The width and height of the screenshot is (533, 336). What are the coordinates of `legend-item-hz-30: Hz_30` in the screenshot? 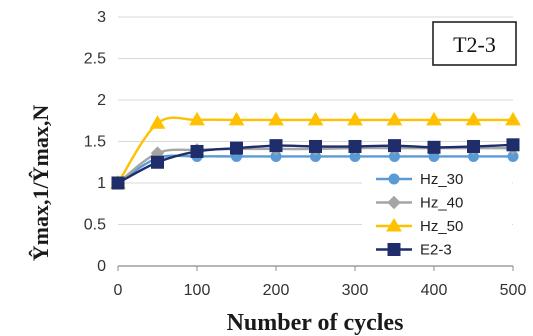 It's located at (419, 179).